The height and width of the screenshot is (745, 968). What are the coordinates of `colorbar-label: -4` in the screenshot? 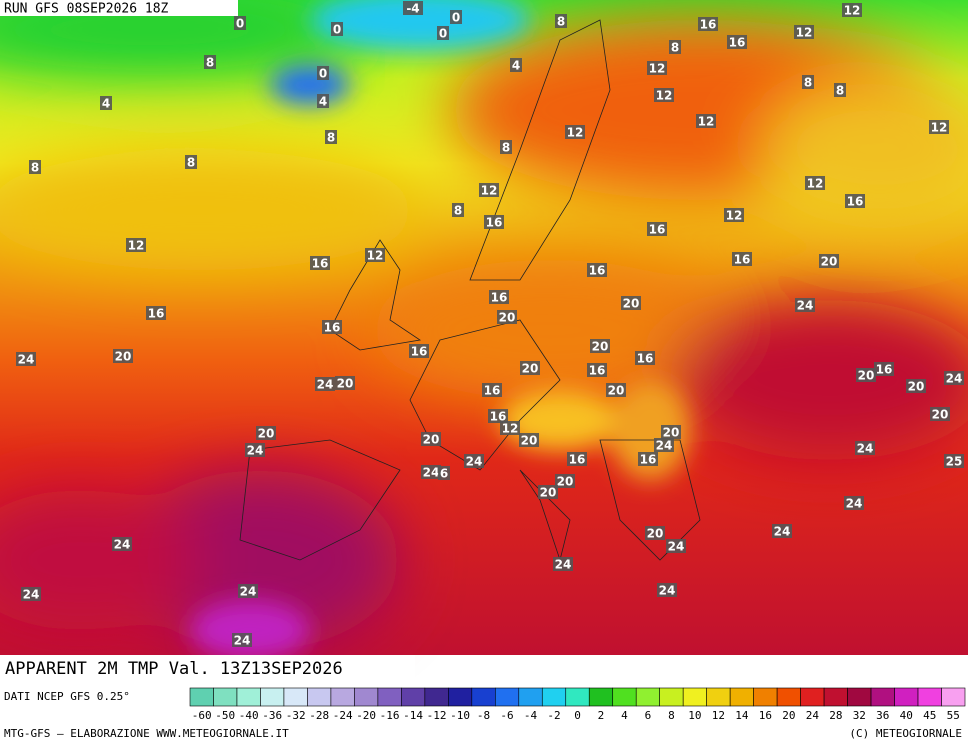 It's located at (531, 715).